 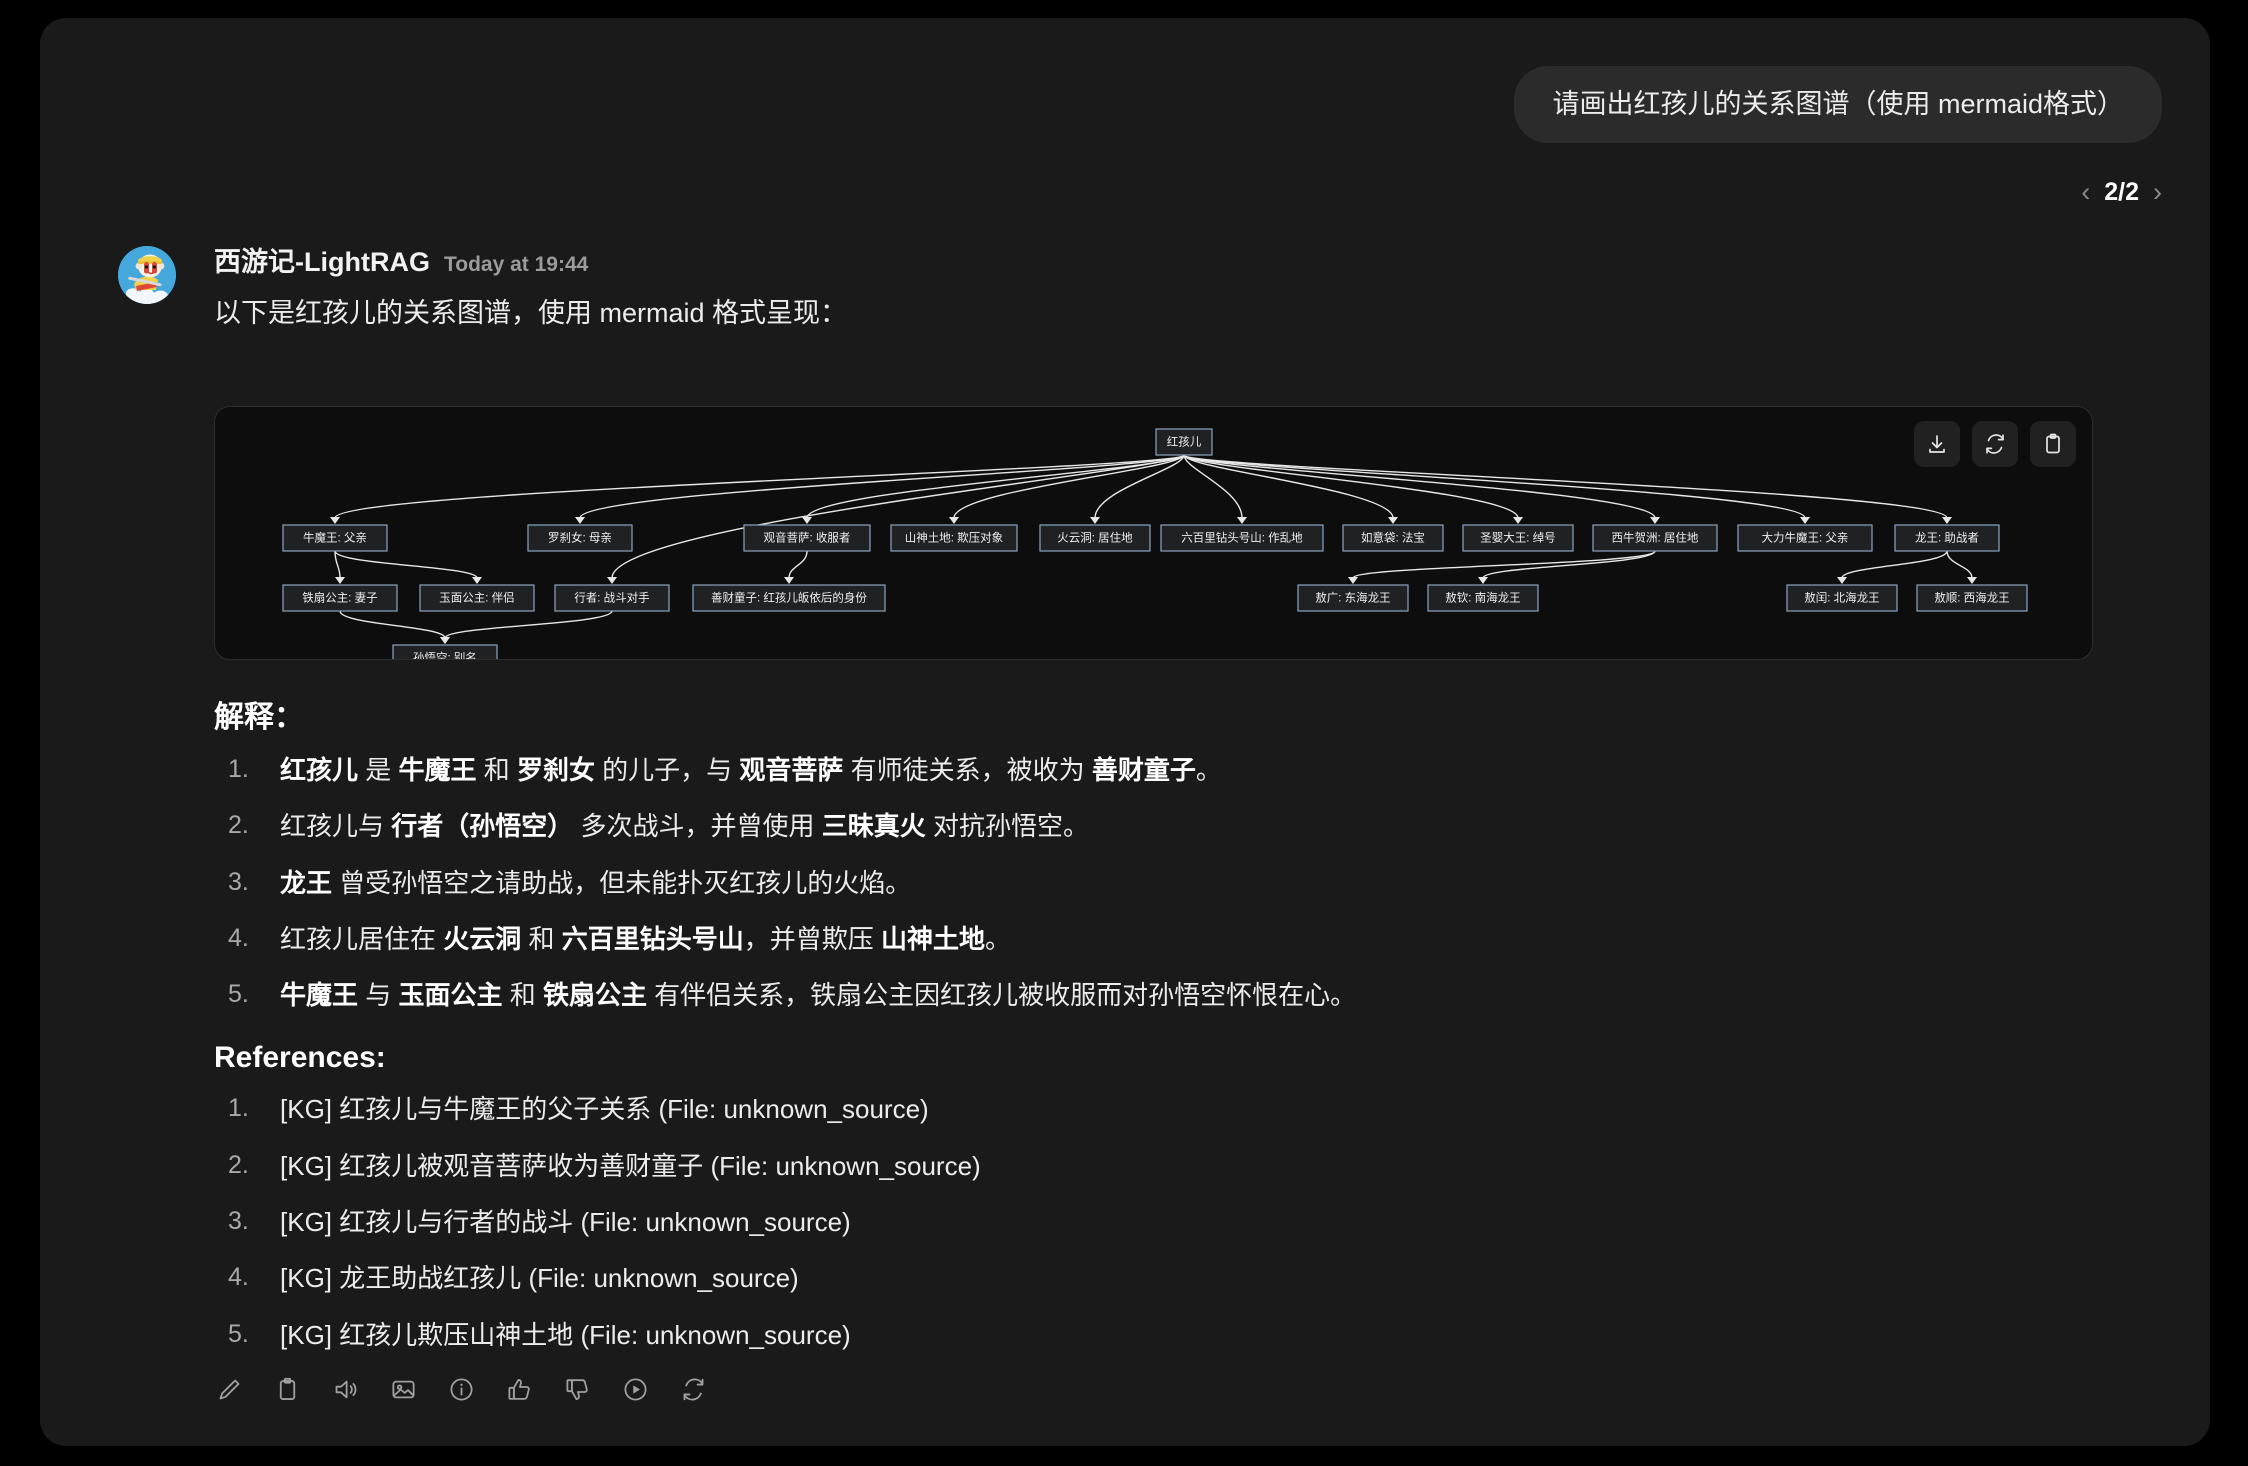 I want to click on graph-node: 红孩儿, so click(x=1184, y=442).